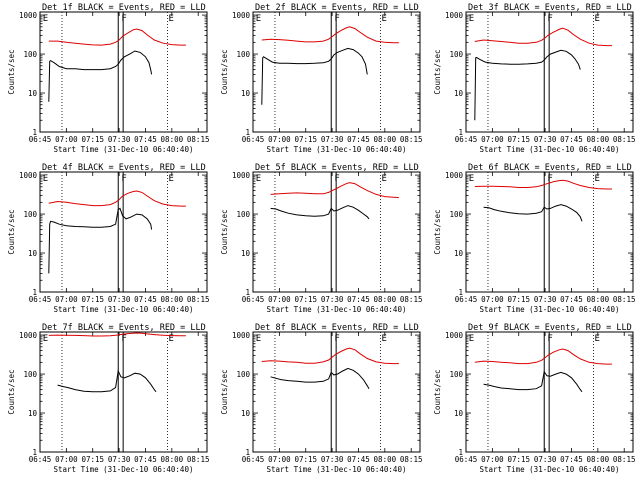  I want to click on panel-title: Det 2f BLACK = Events, RED = LLD, so click(337, 8).